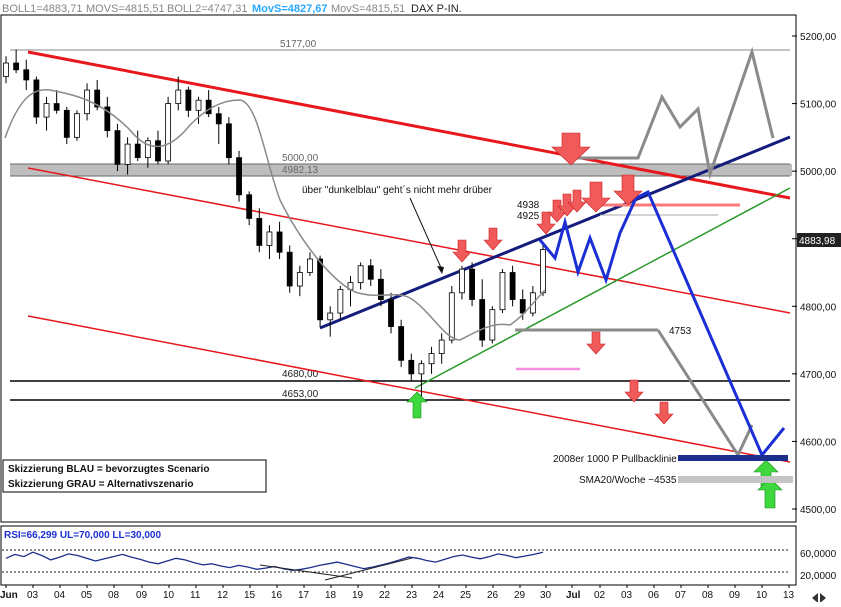 Image resolution: width=841 pixels, height=607 pixels. I want to click on label-4982: 4982,13, so click(300, 170).